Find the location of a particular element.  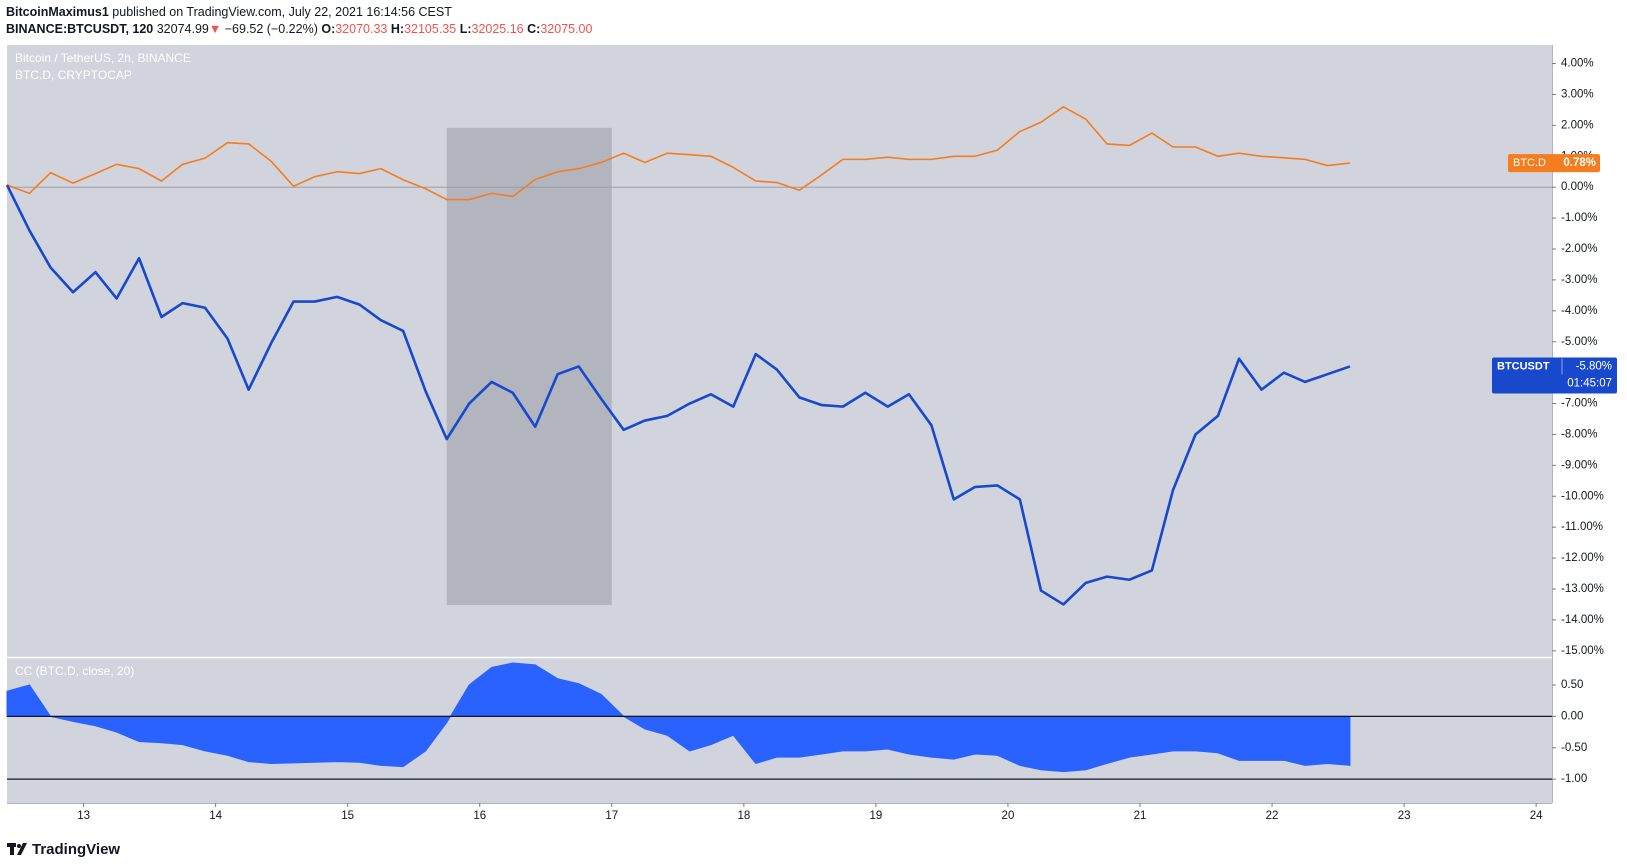

price-label: BTCUSDT -5.80% 01:45:07 is located at coordinates (1554, 375).